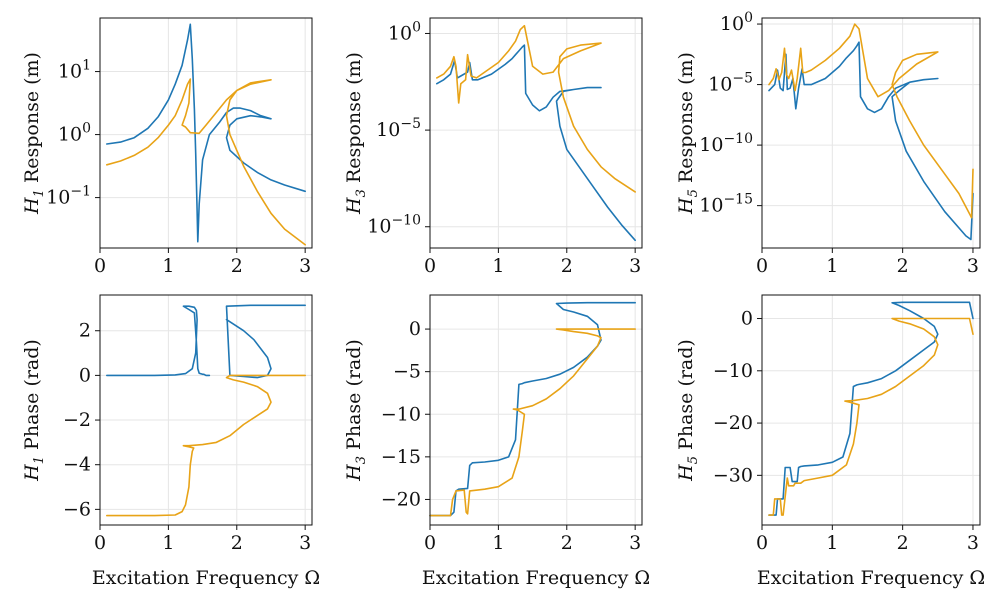  I want to click on series-blue-branch-line, so click(266, 341).